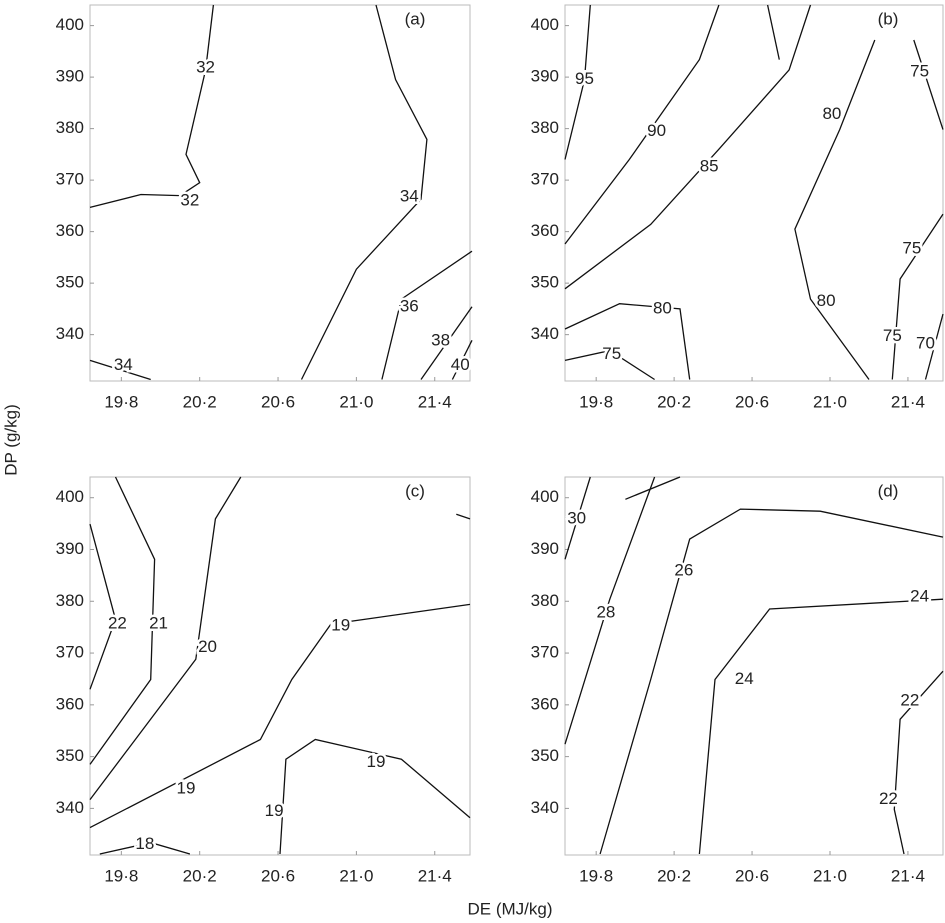  Describe the element at coordinates (207, 646) in the screenshot. I see `contour-label: 20` at that location.